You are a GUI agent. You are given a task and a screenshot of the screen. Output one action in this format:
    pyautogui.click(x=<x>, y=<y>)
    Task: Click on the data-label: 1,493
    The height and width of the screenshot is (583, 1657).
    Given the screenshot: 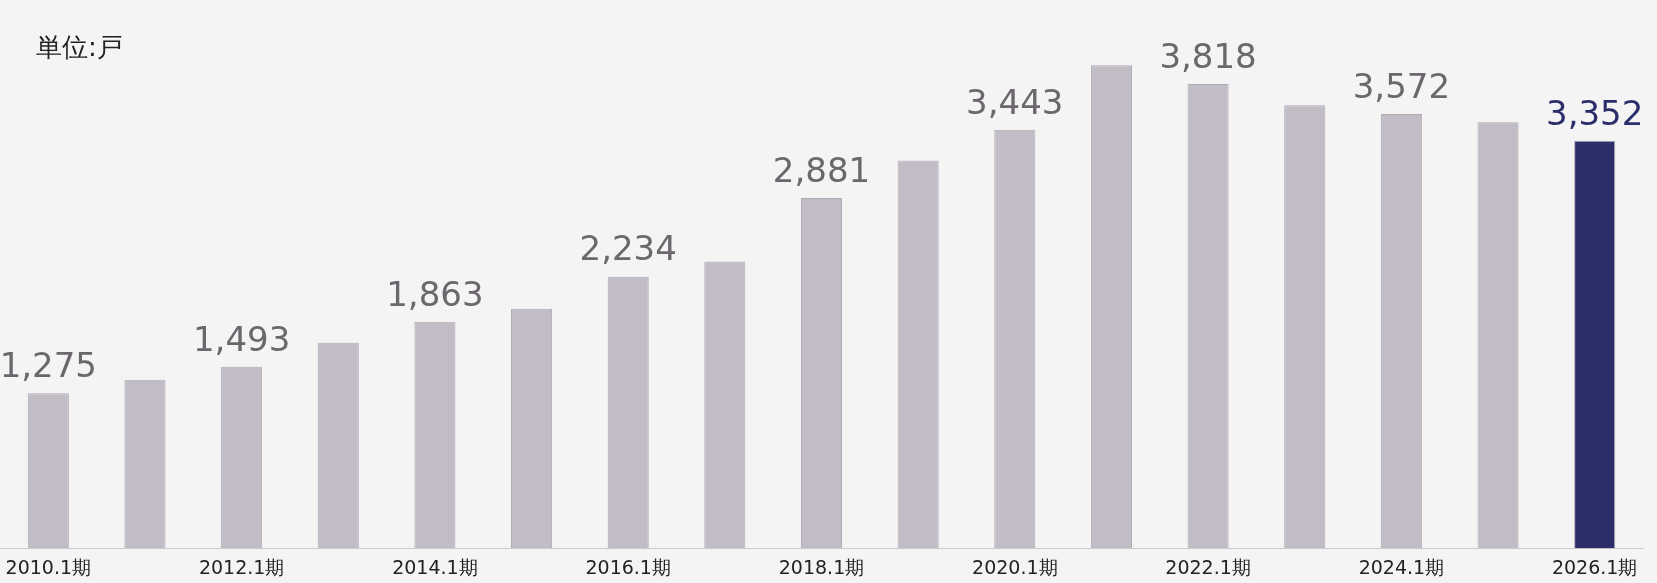 What is the action you would take?
    pyautogui.click(x=241, y=338)
    